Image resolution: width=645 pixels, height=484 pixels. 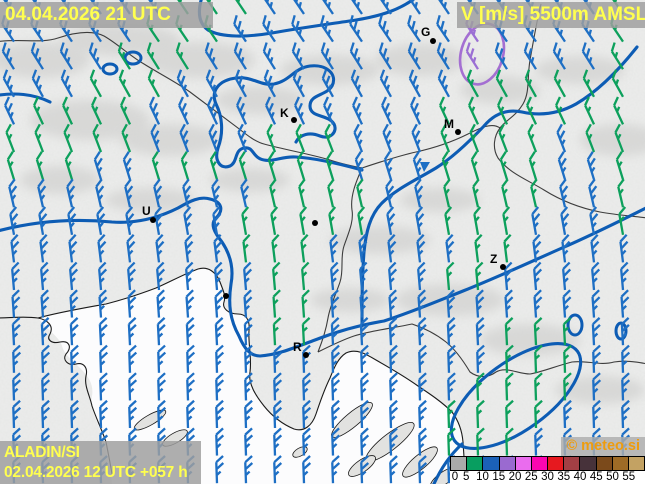 What do you see at coordinates (425, 167) in the screenshot?
I see `lake-marker` at bounding box center [425, 167].